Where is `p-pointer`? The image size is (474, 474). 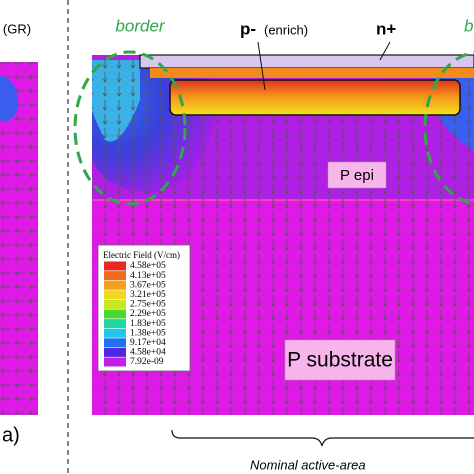
p-pointer is located at coordinates (261, 66).